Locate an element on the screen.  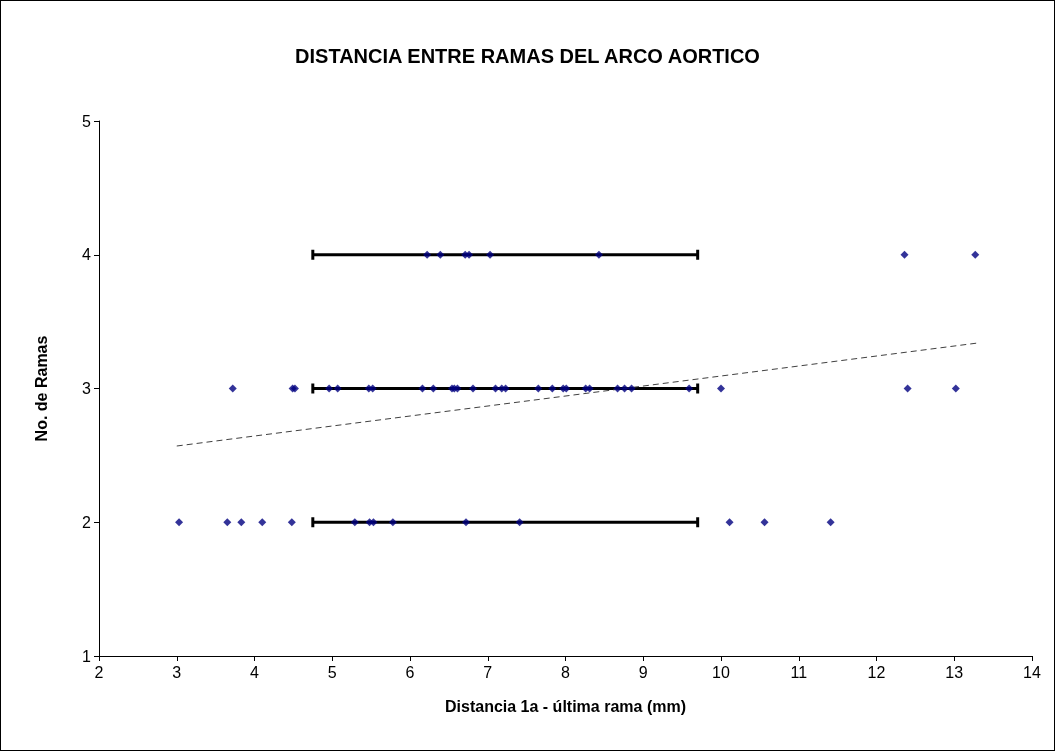
x-tick-label: 8 is located at coordinates (566, 672).